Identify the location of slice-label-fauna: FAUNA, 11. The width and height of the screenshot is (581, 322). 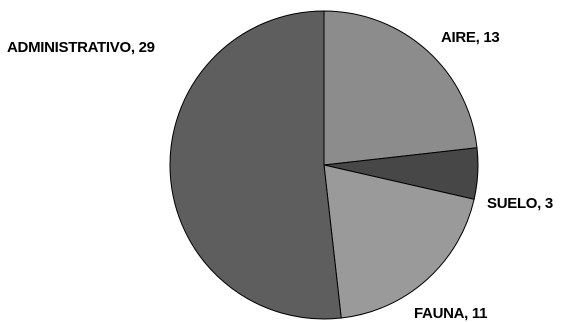
(450, 313).